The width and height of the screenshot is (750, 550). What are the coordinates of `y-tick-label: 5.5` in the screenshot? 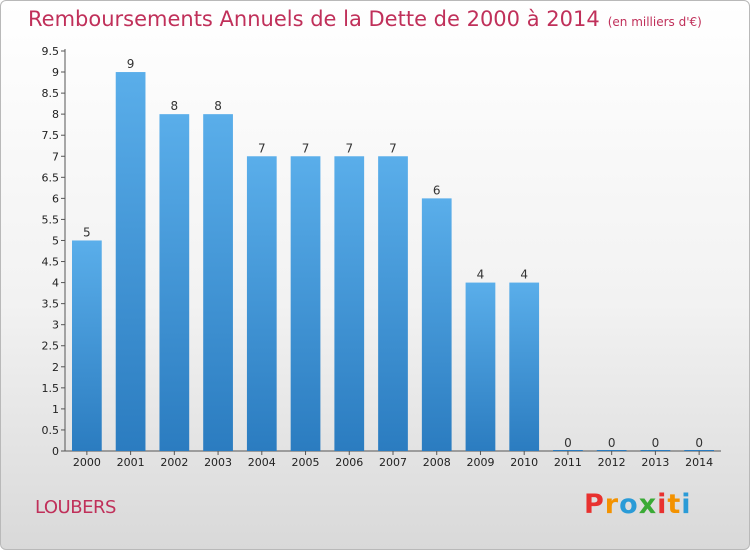 It's located at (51, 219).